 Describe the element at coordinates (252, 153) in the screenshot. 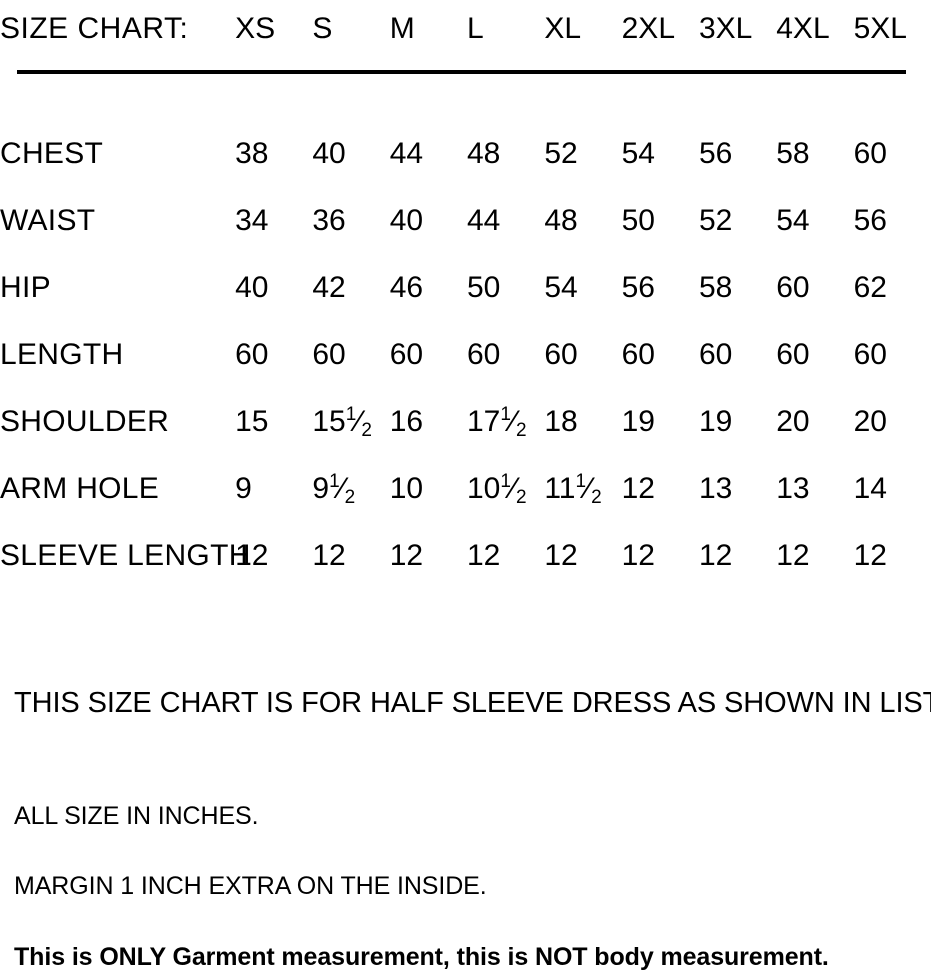

I see `value-whole: 38` at that location.